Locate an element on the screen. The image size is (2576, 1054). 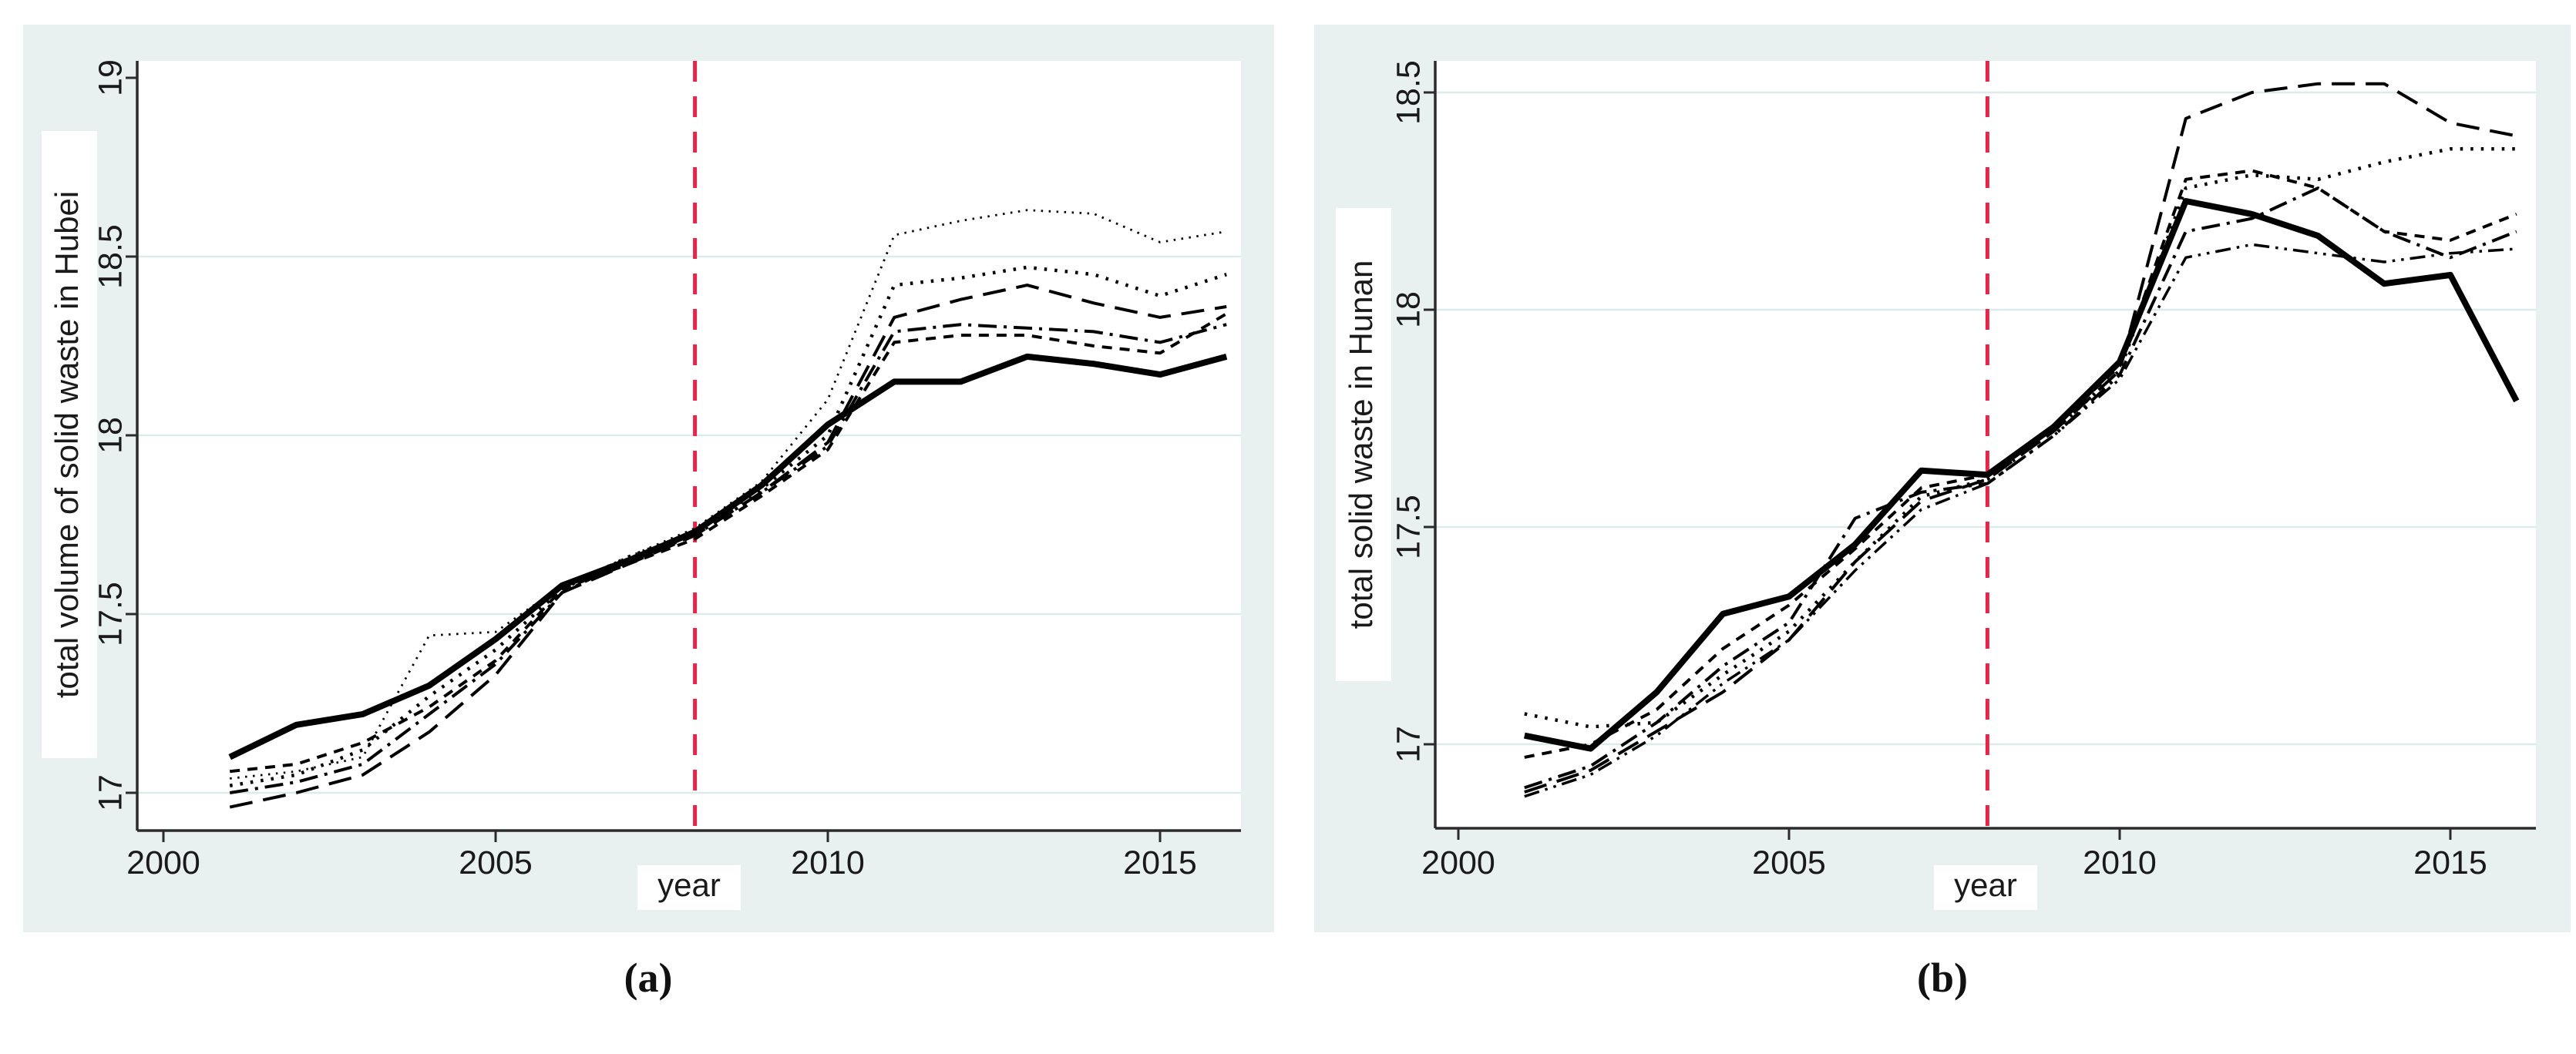
y-tick-label-19: 19 is located at coordinates (110, 77).